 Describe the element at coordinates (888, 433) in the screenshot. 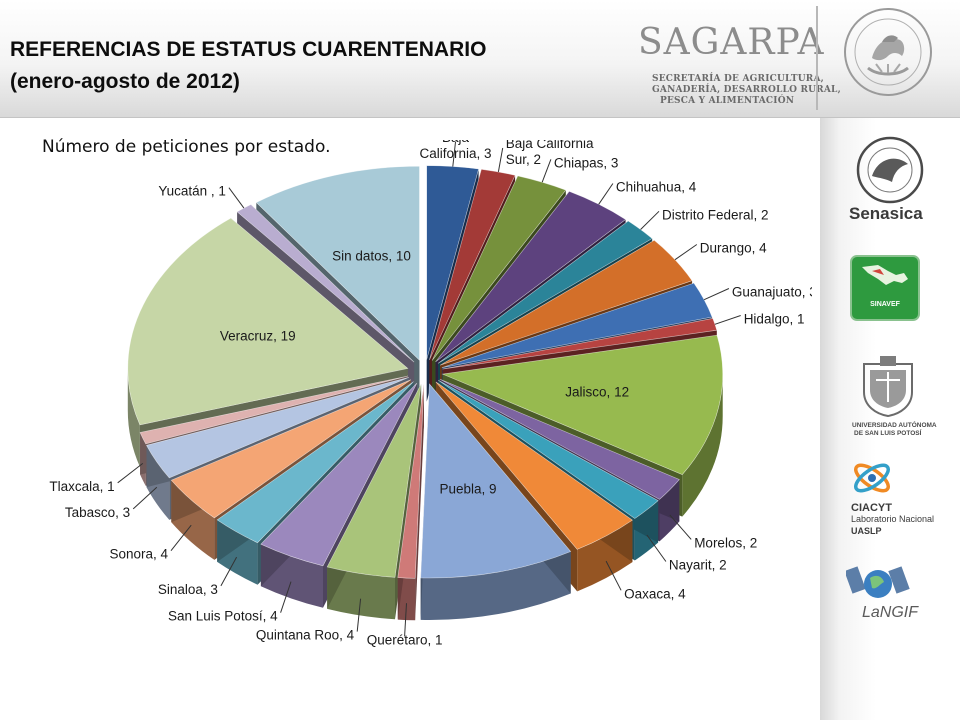

I see `uaslp-name-line: DE SAN LUIS POTOSÍ` at that location.